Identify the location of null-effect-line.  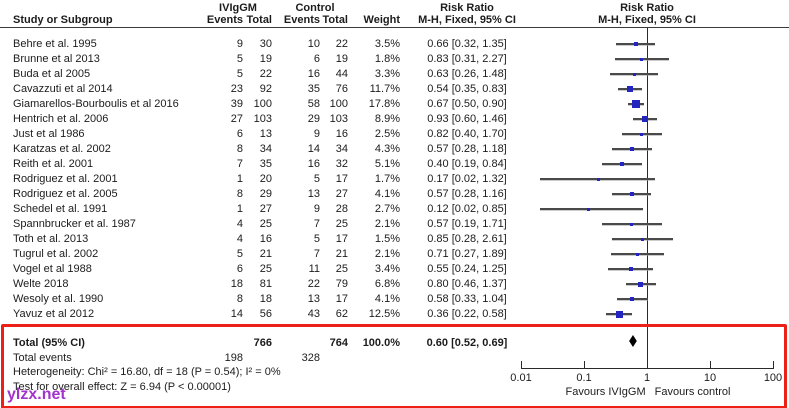
(647, 198).